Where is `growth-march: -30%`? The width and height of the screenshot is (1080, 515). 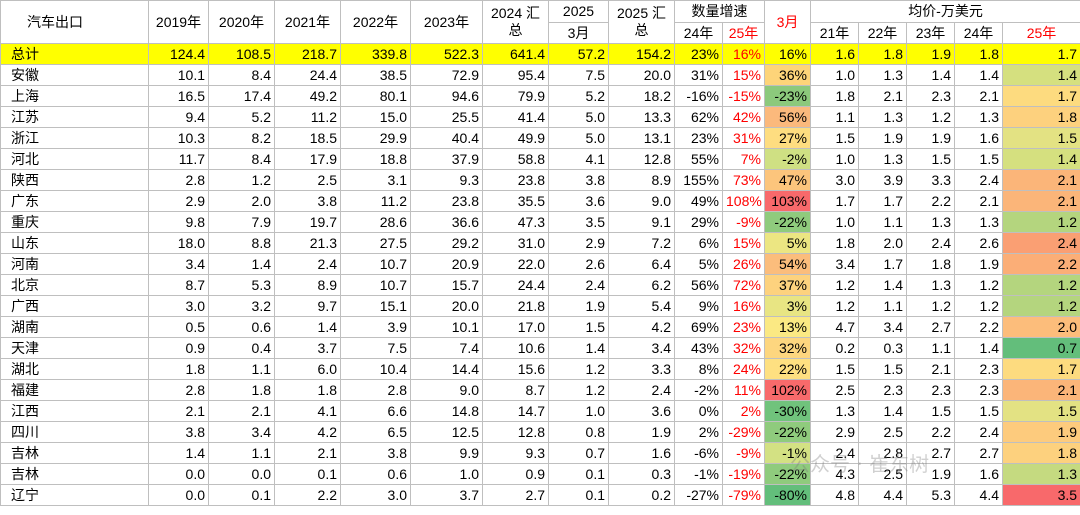
growth-march: -30% is located at coordinates (787, 411).